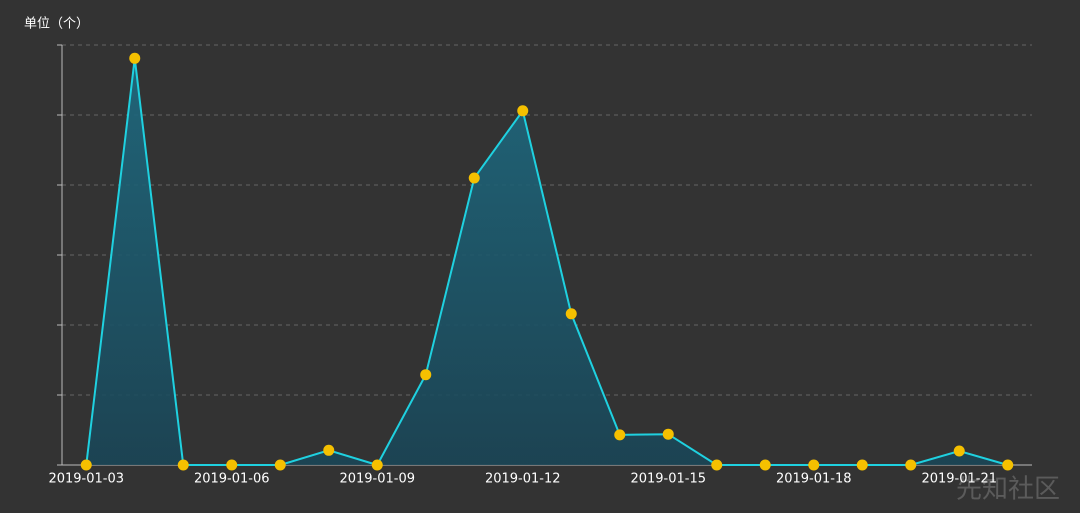 The image size is (1080, 513). What do you see at coordinates (56, 24) in the screenshot?
I see `y-axis-label: 单位（个）` at bounding box center [56, 24].